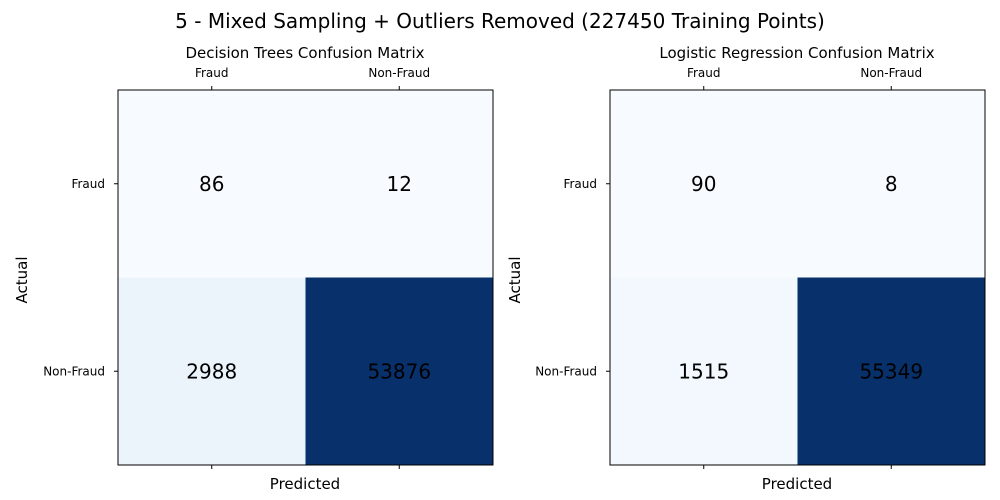  I want to click on cell-value-label: 1515, so click(703, 371).